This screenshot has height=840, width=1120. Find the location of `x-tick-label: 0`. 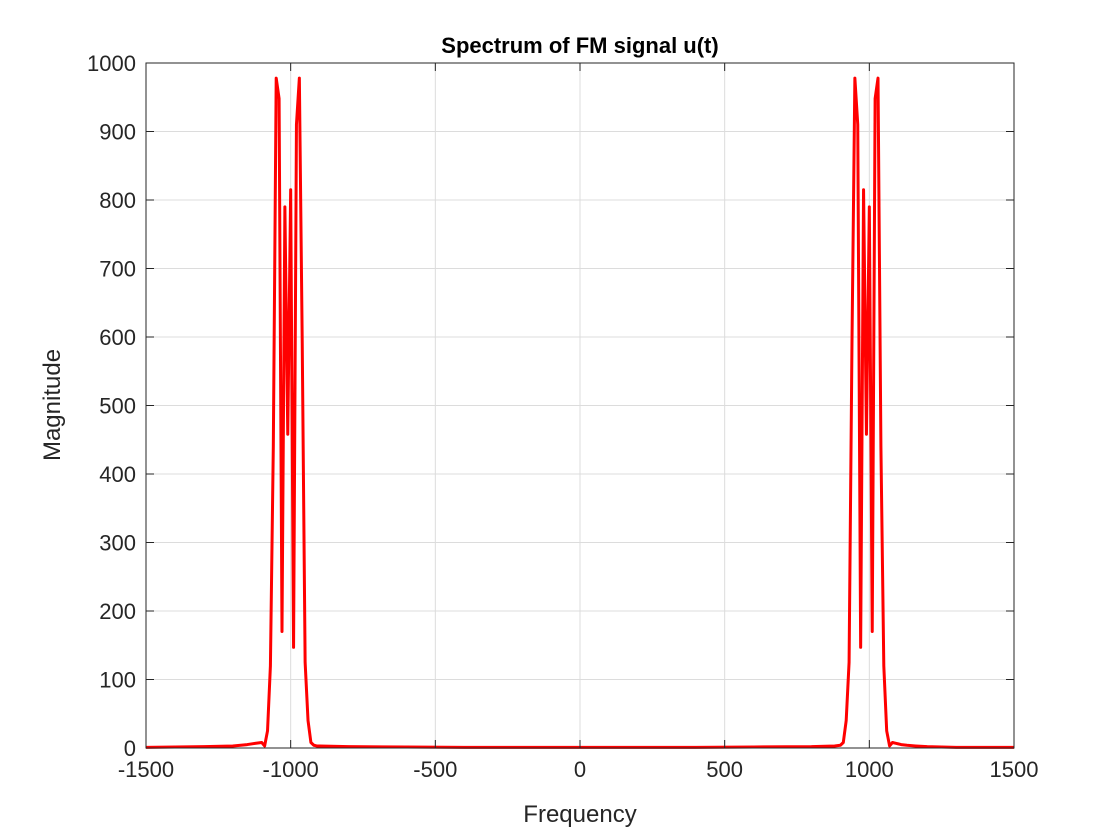

x-tick-label: 0 is located at coordinates (580, 769).